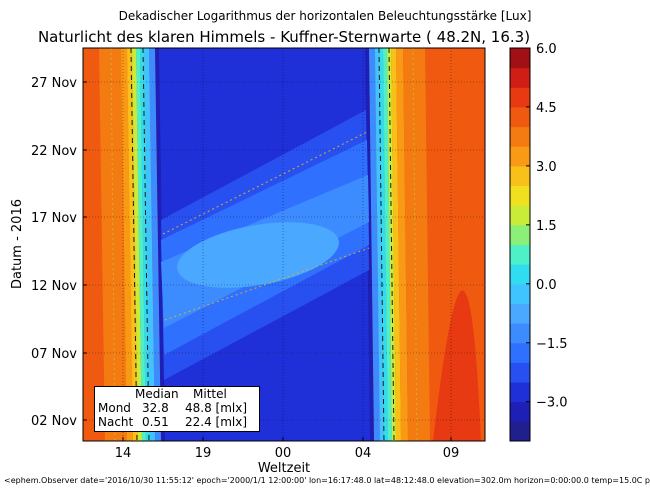 The image size is (650, 490). I want to click on y-axis-label: Datum - 2016, so click(17, 244).